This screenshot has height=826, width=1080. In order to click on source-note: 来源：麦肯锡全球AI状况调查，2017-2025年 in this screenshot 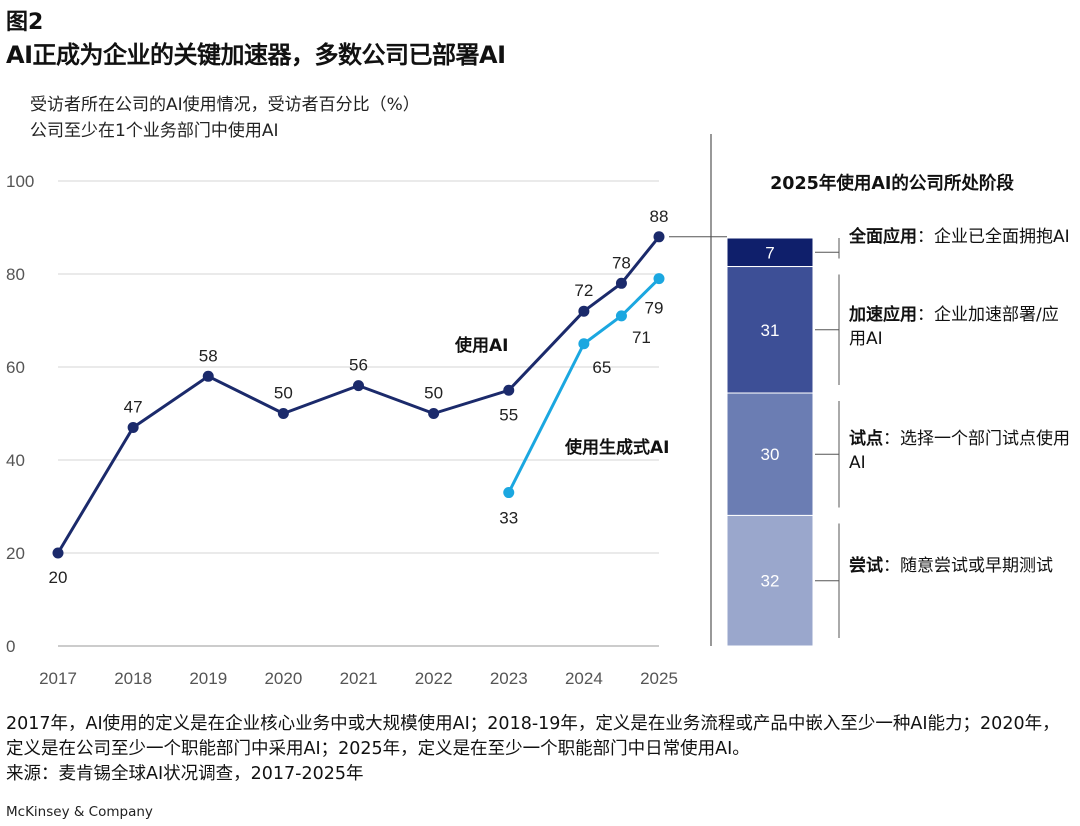, I will do `click(185, 774)`.